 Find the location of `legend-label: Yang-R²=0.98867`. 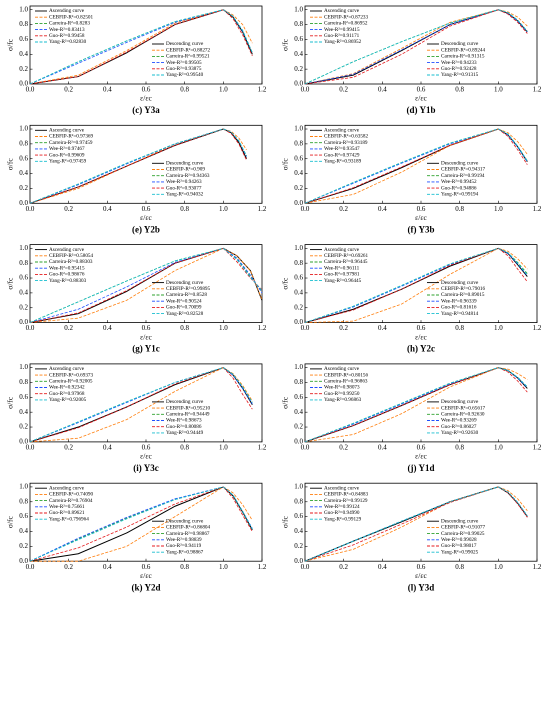

legend-label: Yang-R²=0.98867 is located at coordinates (185, 552).